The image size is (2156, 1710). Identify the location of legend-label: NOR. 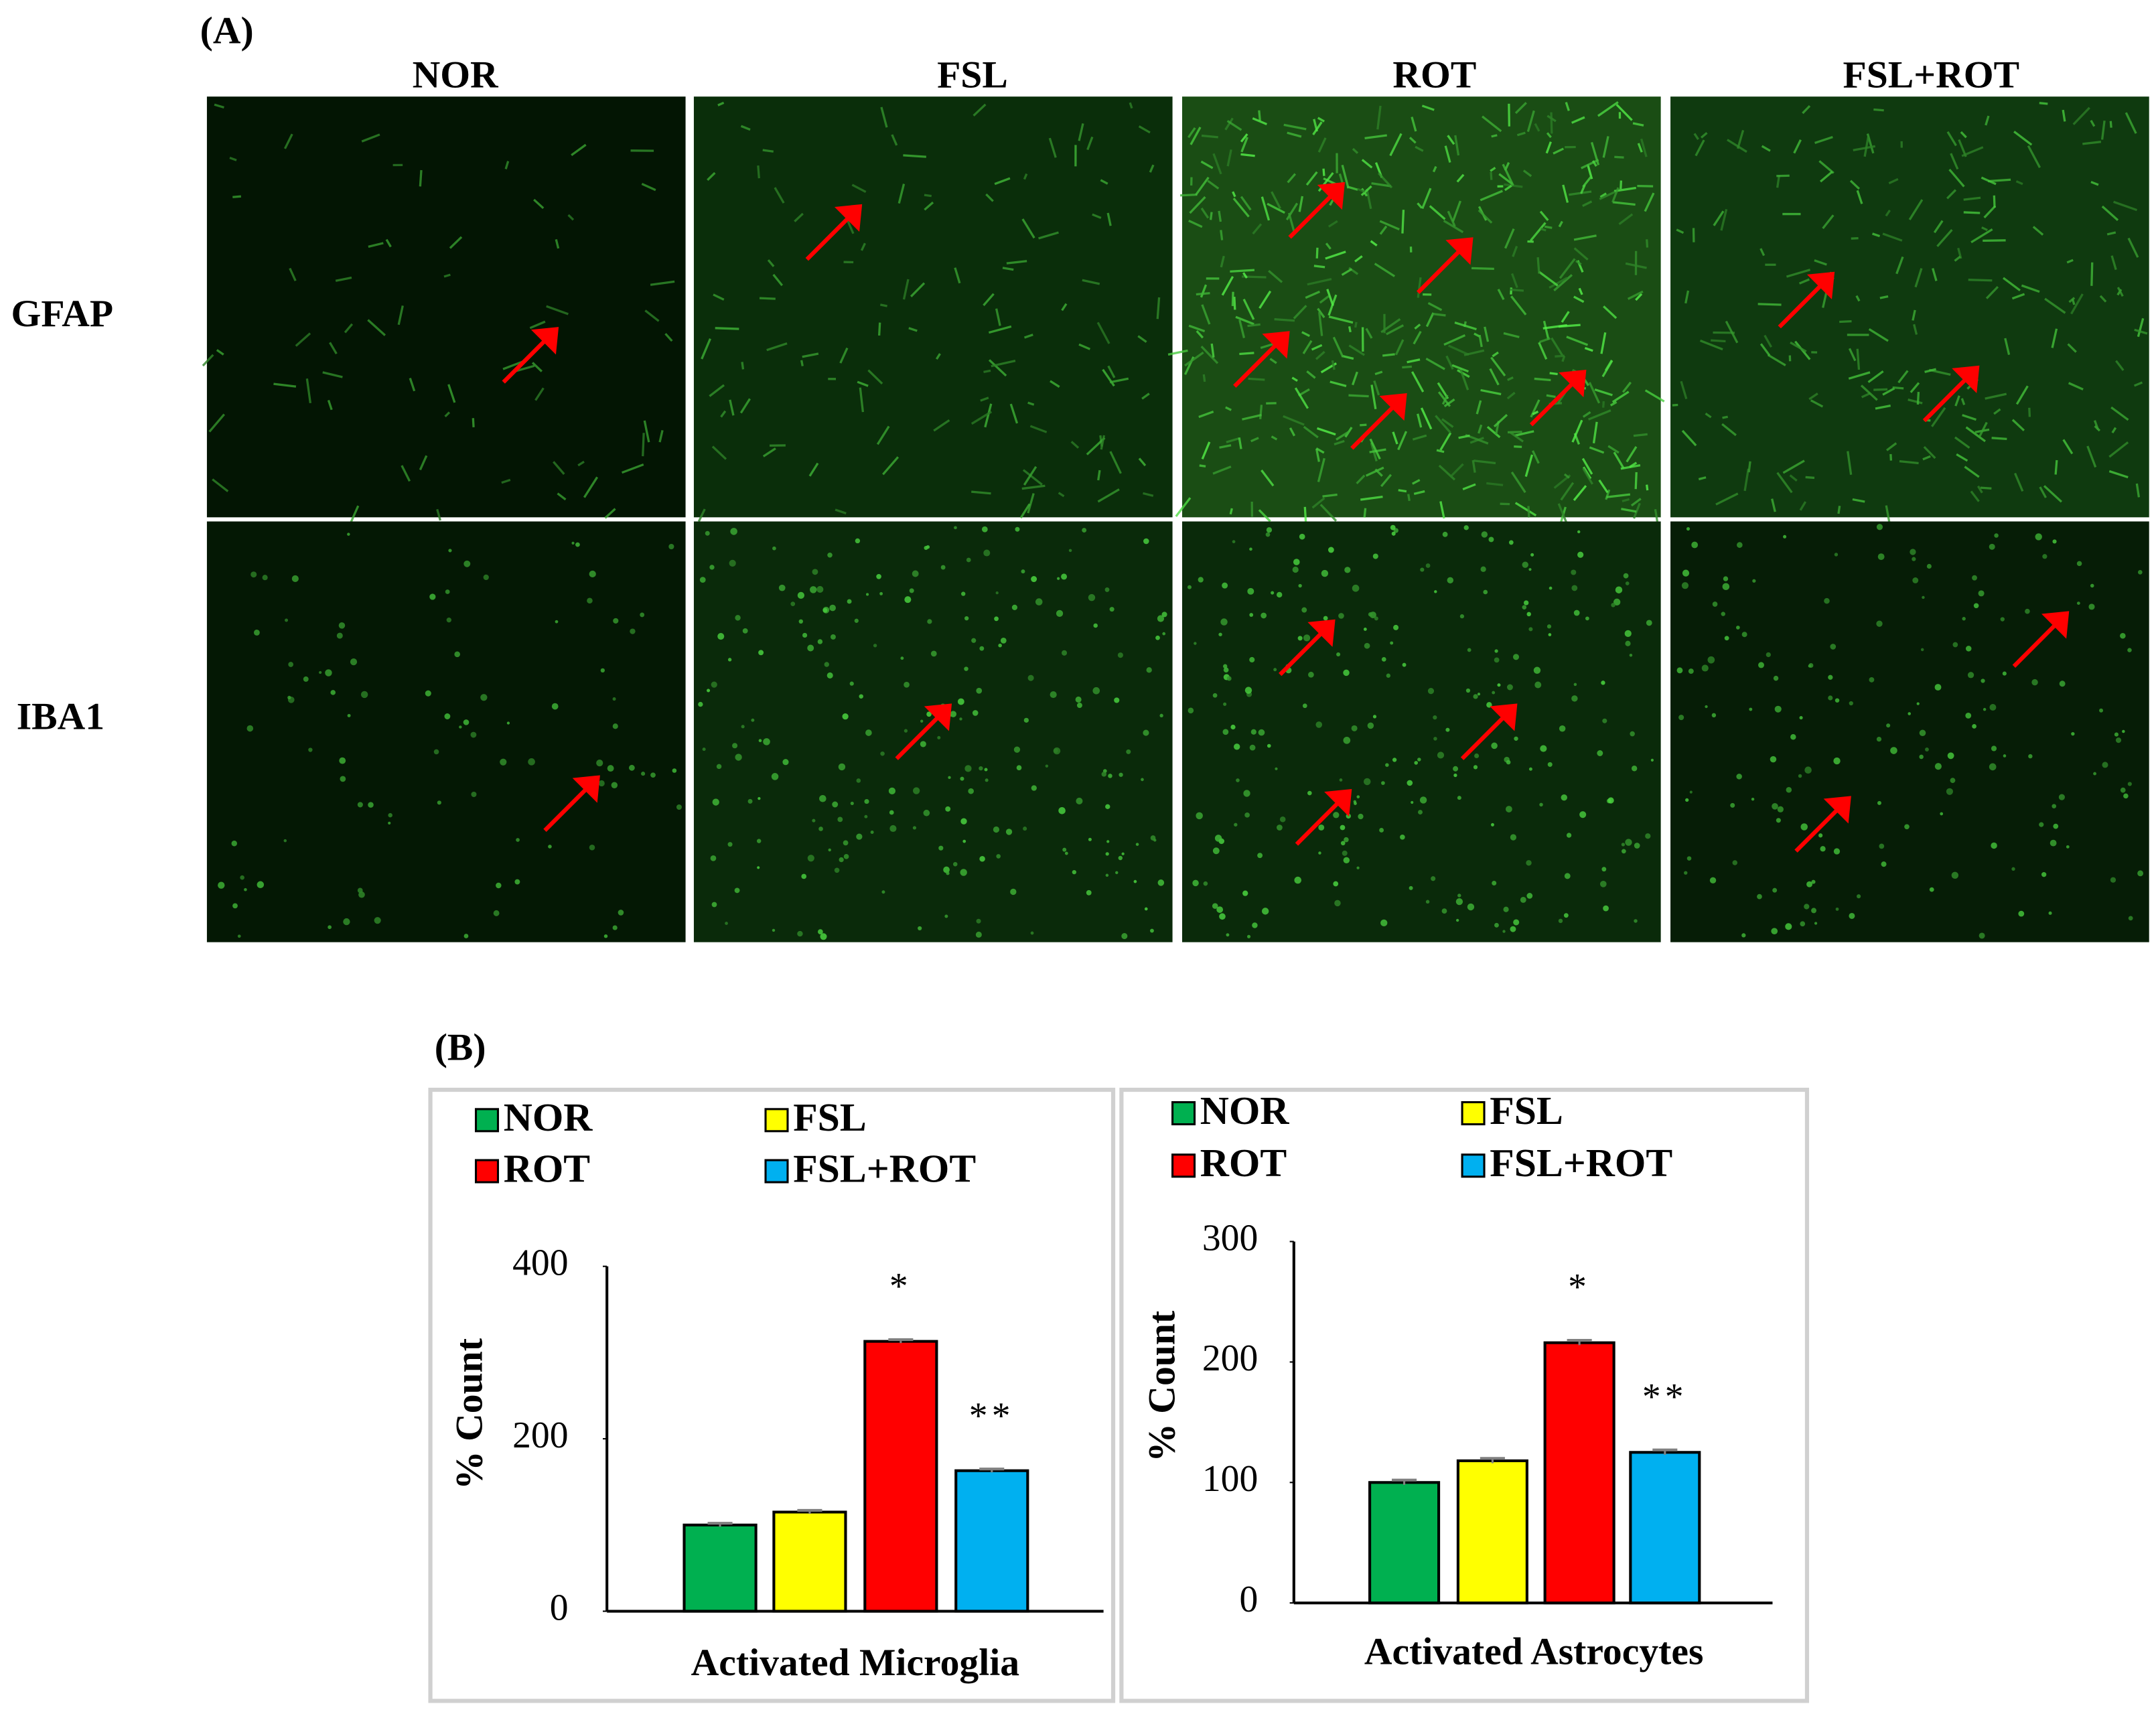
(1245, 1110).